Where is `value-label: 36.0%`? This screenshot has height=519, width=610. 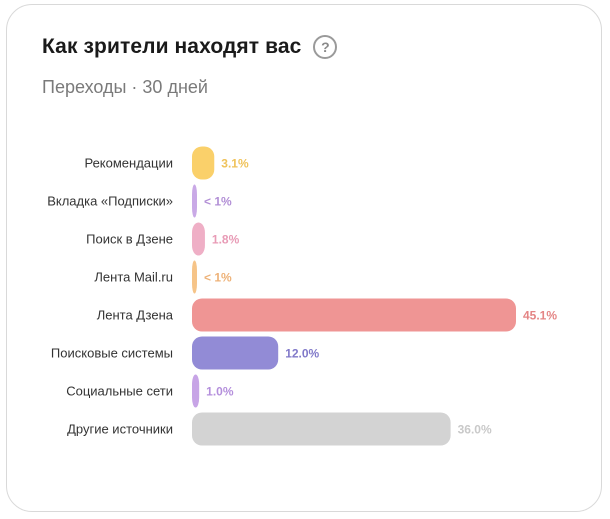
value-label: 36.0% is located at coordinates (475, 430).